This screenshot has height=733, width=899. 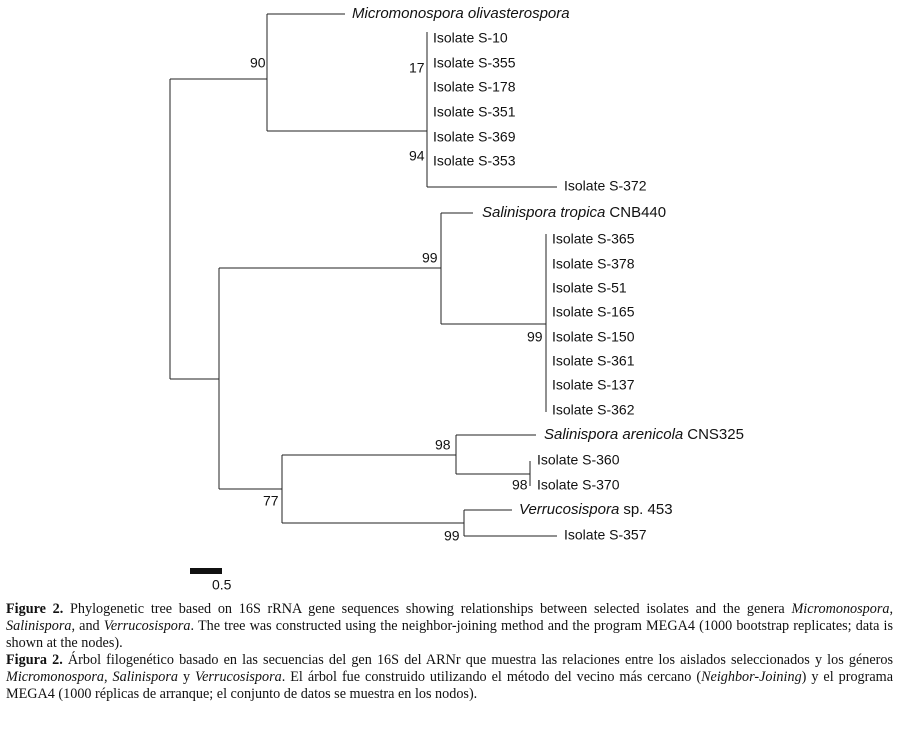 I want to click on leaf-label: Isolate S-357, so click(x=605, y=535).